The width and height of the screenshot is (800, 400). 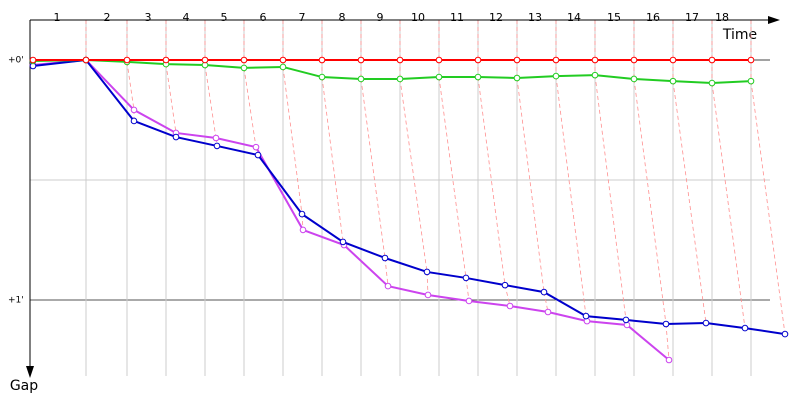 What do you see at coordinates (614, 17) in the screenshot?
I see `lap-label: 15` at bounding box center [614, 17].